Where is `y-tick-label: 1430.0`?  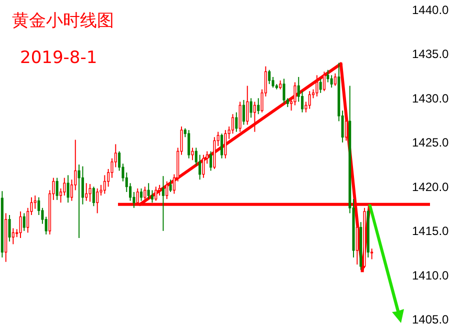
y-tick-label: 1430.0 is located at coordinates (431, 98).